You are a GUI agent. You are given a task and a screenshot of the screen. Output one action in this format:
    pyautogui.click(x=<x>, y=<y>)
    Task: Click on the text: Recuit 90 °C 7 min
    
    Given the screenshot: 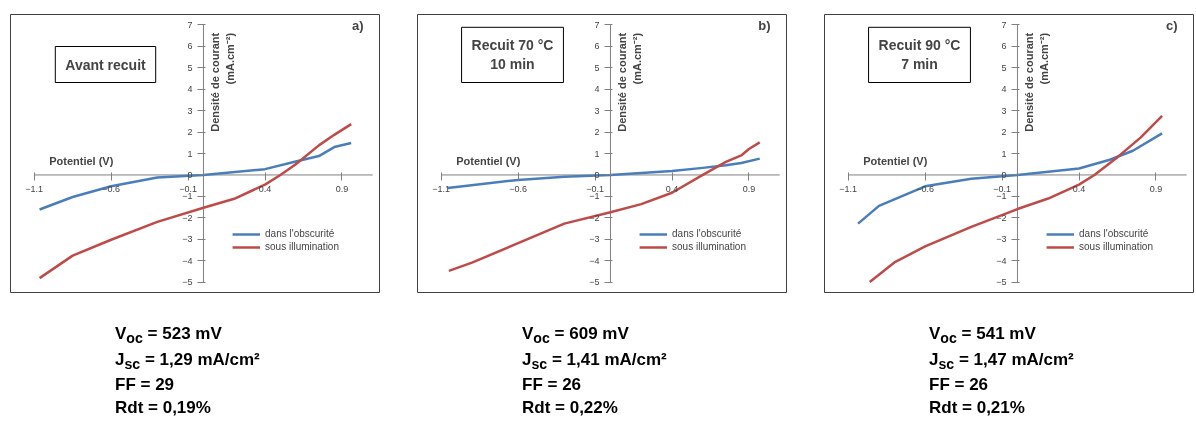 What is the action you would take?
    pyautogui.click(x=919, y=55)
    